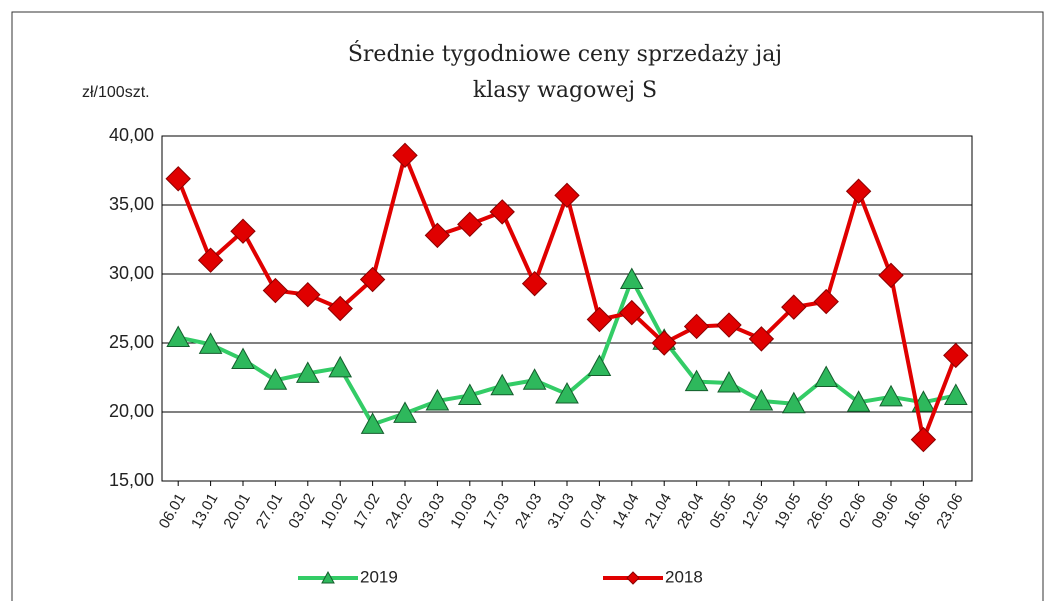  What do you see at coordinates (172, 510) in the screenshot?
I see `x-tick-label: 06.01` at bounding box center [172, 510].